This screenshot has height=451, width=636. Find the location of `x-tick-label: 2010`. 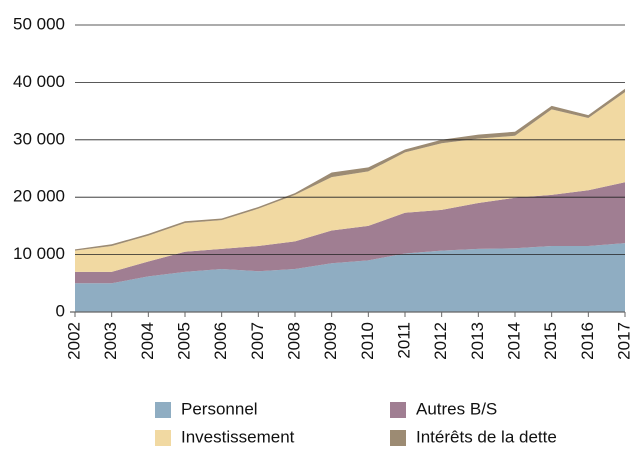

x-tick-label: 2010 is located at coordinates (367, 341).